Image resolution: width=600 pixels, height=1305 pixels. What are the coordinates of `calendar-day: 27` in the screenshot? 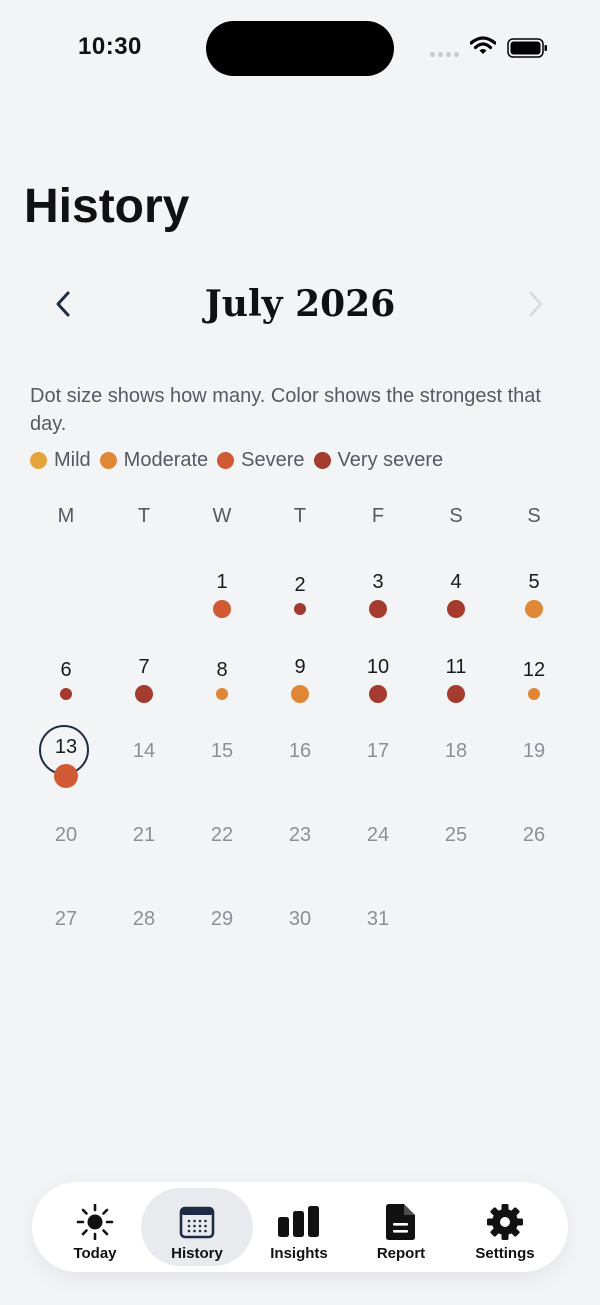 It's located at (66, 919).